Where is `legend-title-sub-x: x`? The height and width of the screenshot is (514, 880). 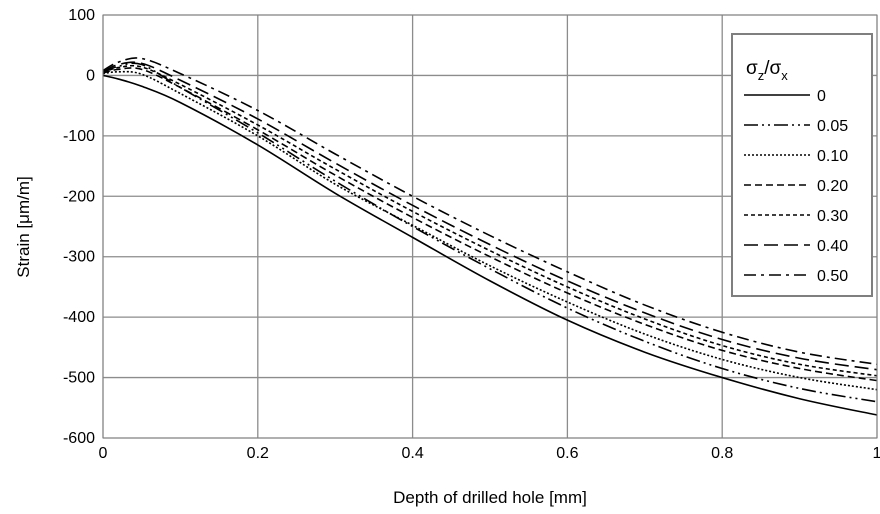
legend-title-sub-x: x is located at coordinates (784, 75).